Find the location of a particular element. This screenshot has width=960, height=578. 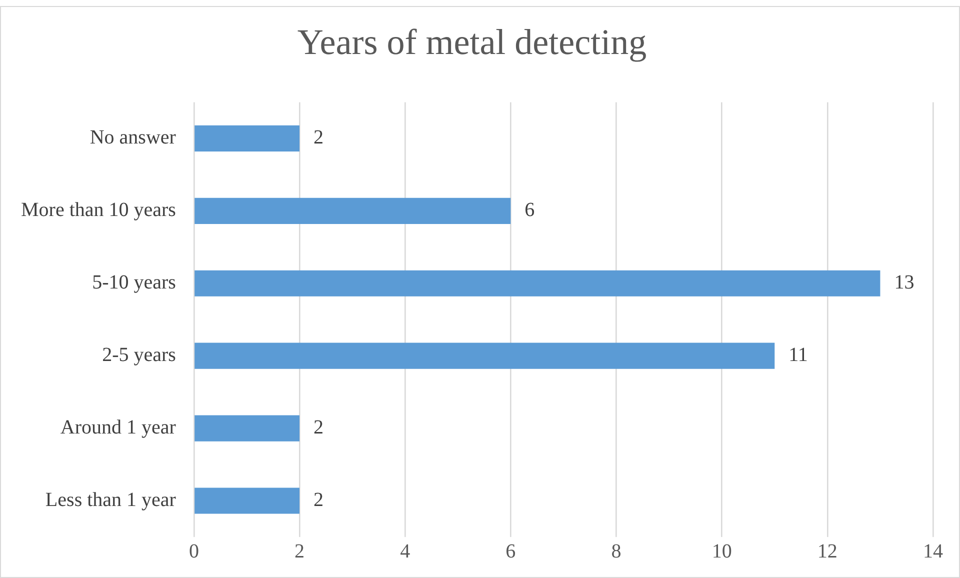

x-tick-label: 2 is located at coordinates (299, 551).